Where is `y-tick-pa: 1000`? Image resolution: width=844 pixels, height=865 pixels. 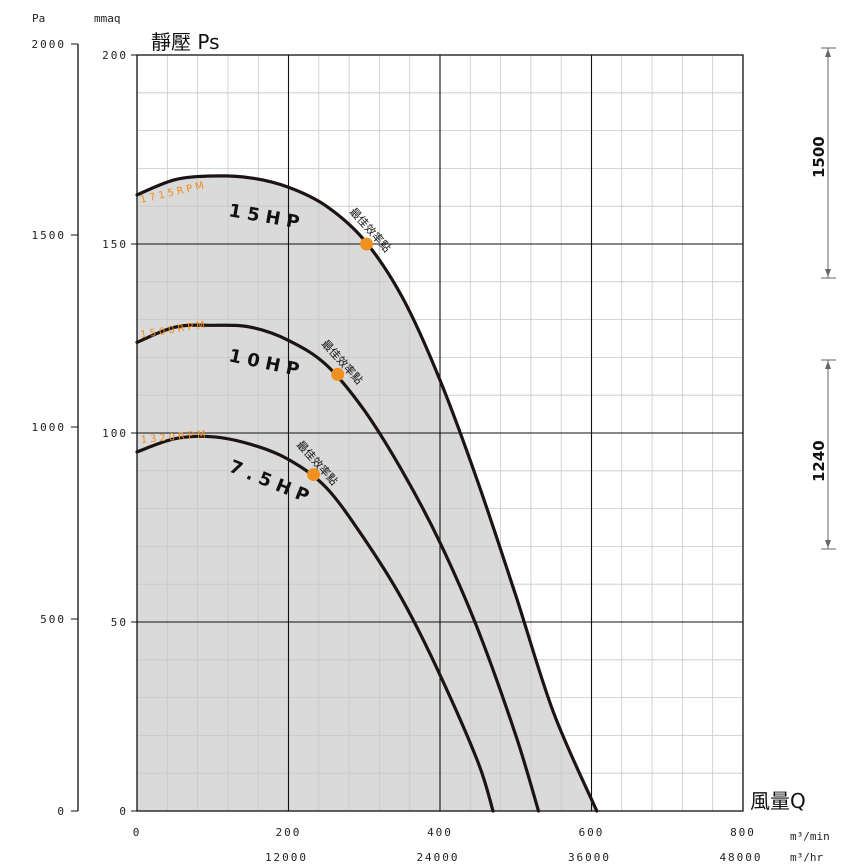
y-tick-pa: 1000 is located at coordinates (49, 427).